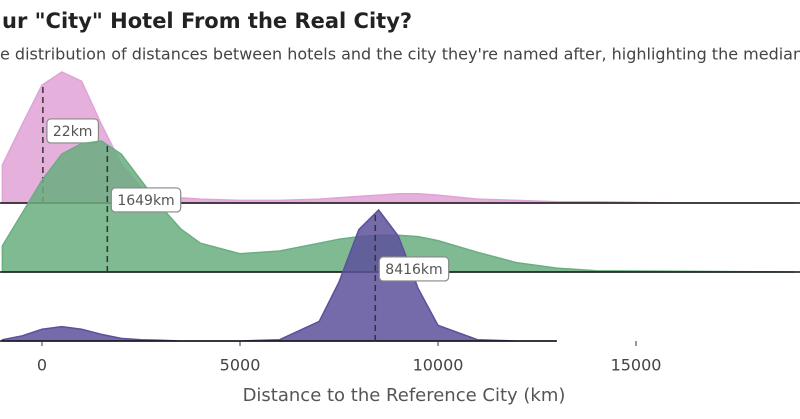 The image size is (800, 419). I want to click on x-axis-title: Distance to the Reference City (km), so click(404, 395).